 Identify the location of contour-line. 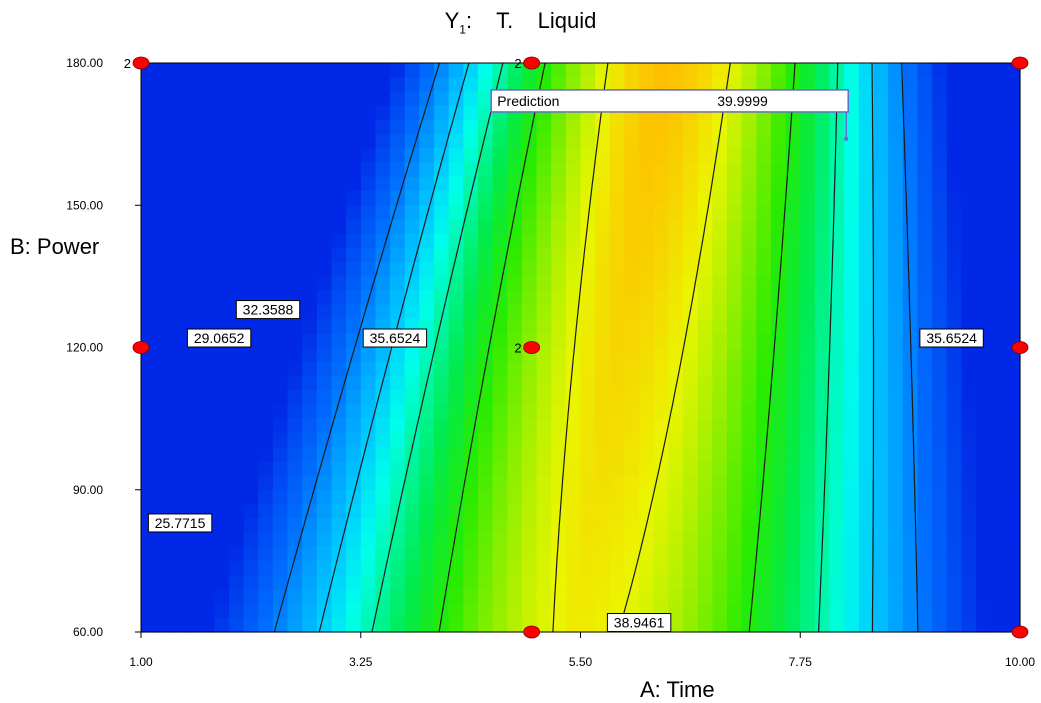
(492, 347).